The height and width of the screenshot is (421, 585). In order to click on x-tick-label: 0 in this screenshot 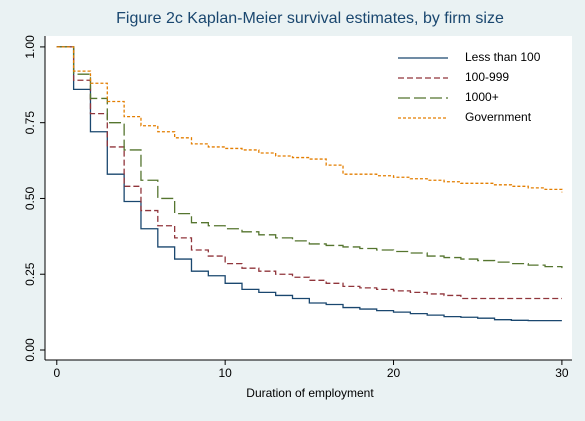, I will do `click(56, 373)`.